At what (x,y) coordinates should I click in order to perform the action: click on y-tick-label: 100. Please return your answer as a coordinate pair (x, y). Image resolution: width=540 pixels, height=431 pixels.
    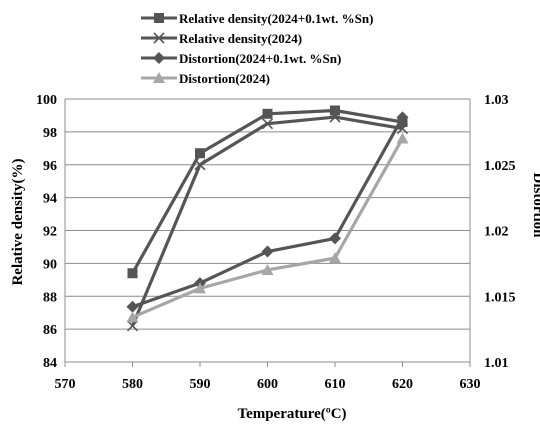
    Looking at the image, I should click on (46, 100).